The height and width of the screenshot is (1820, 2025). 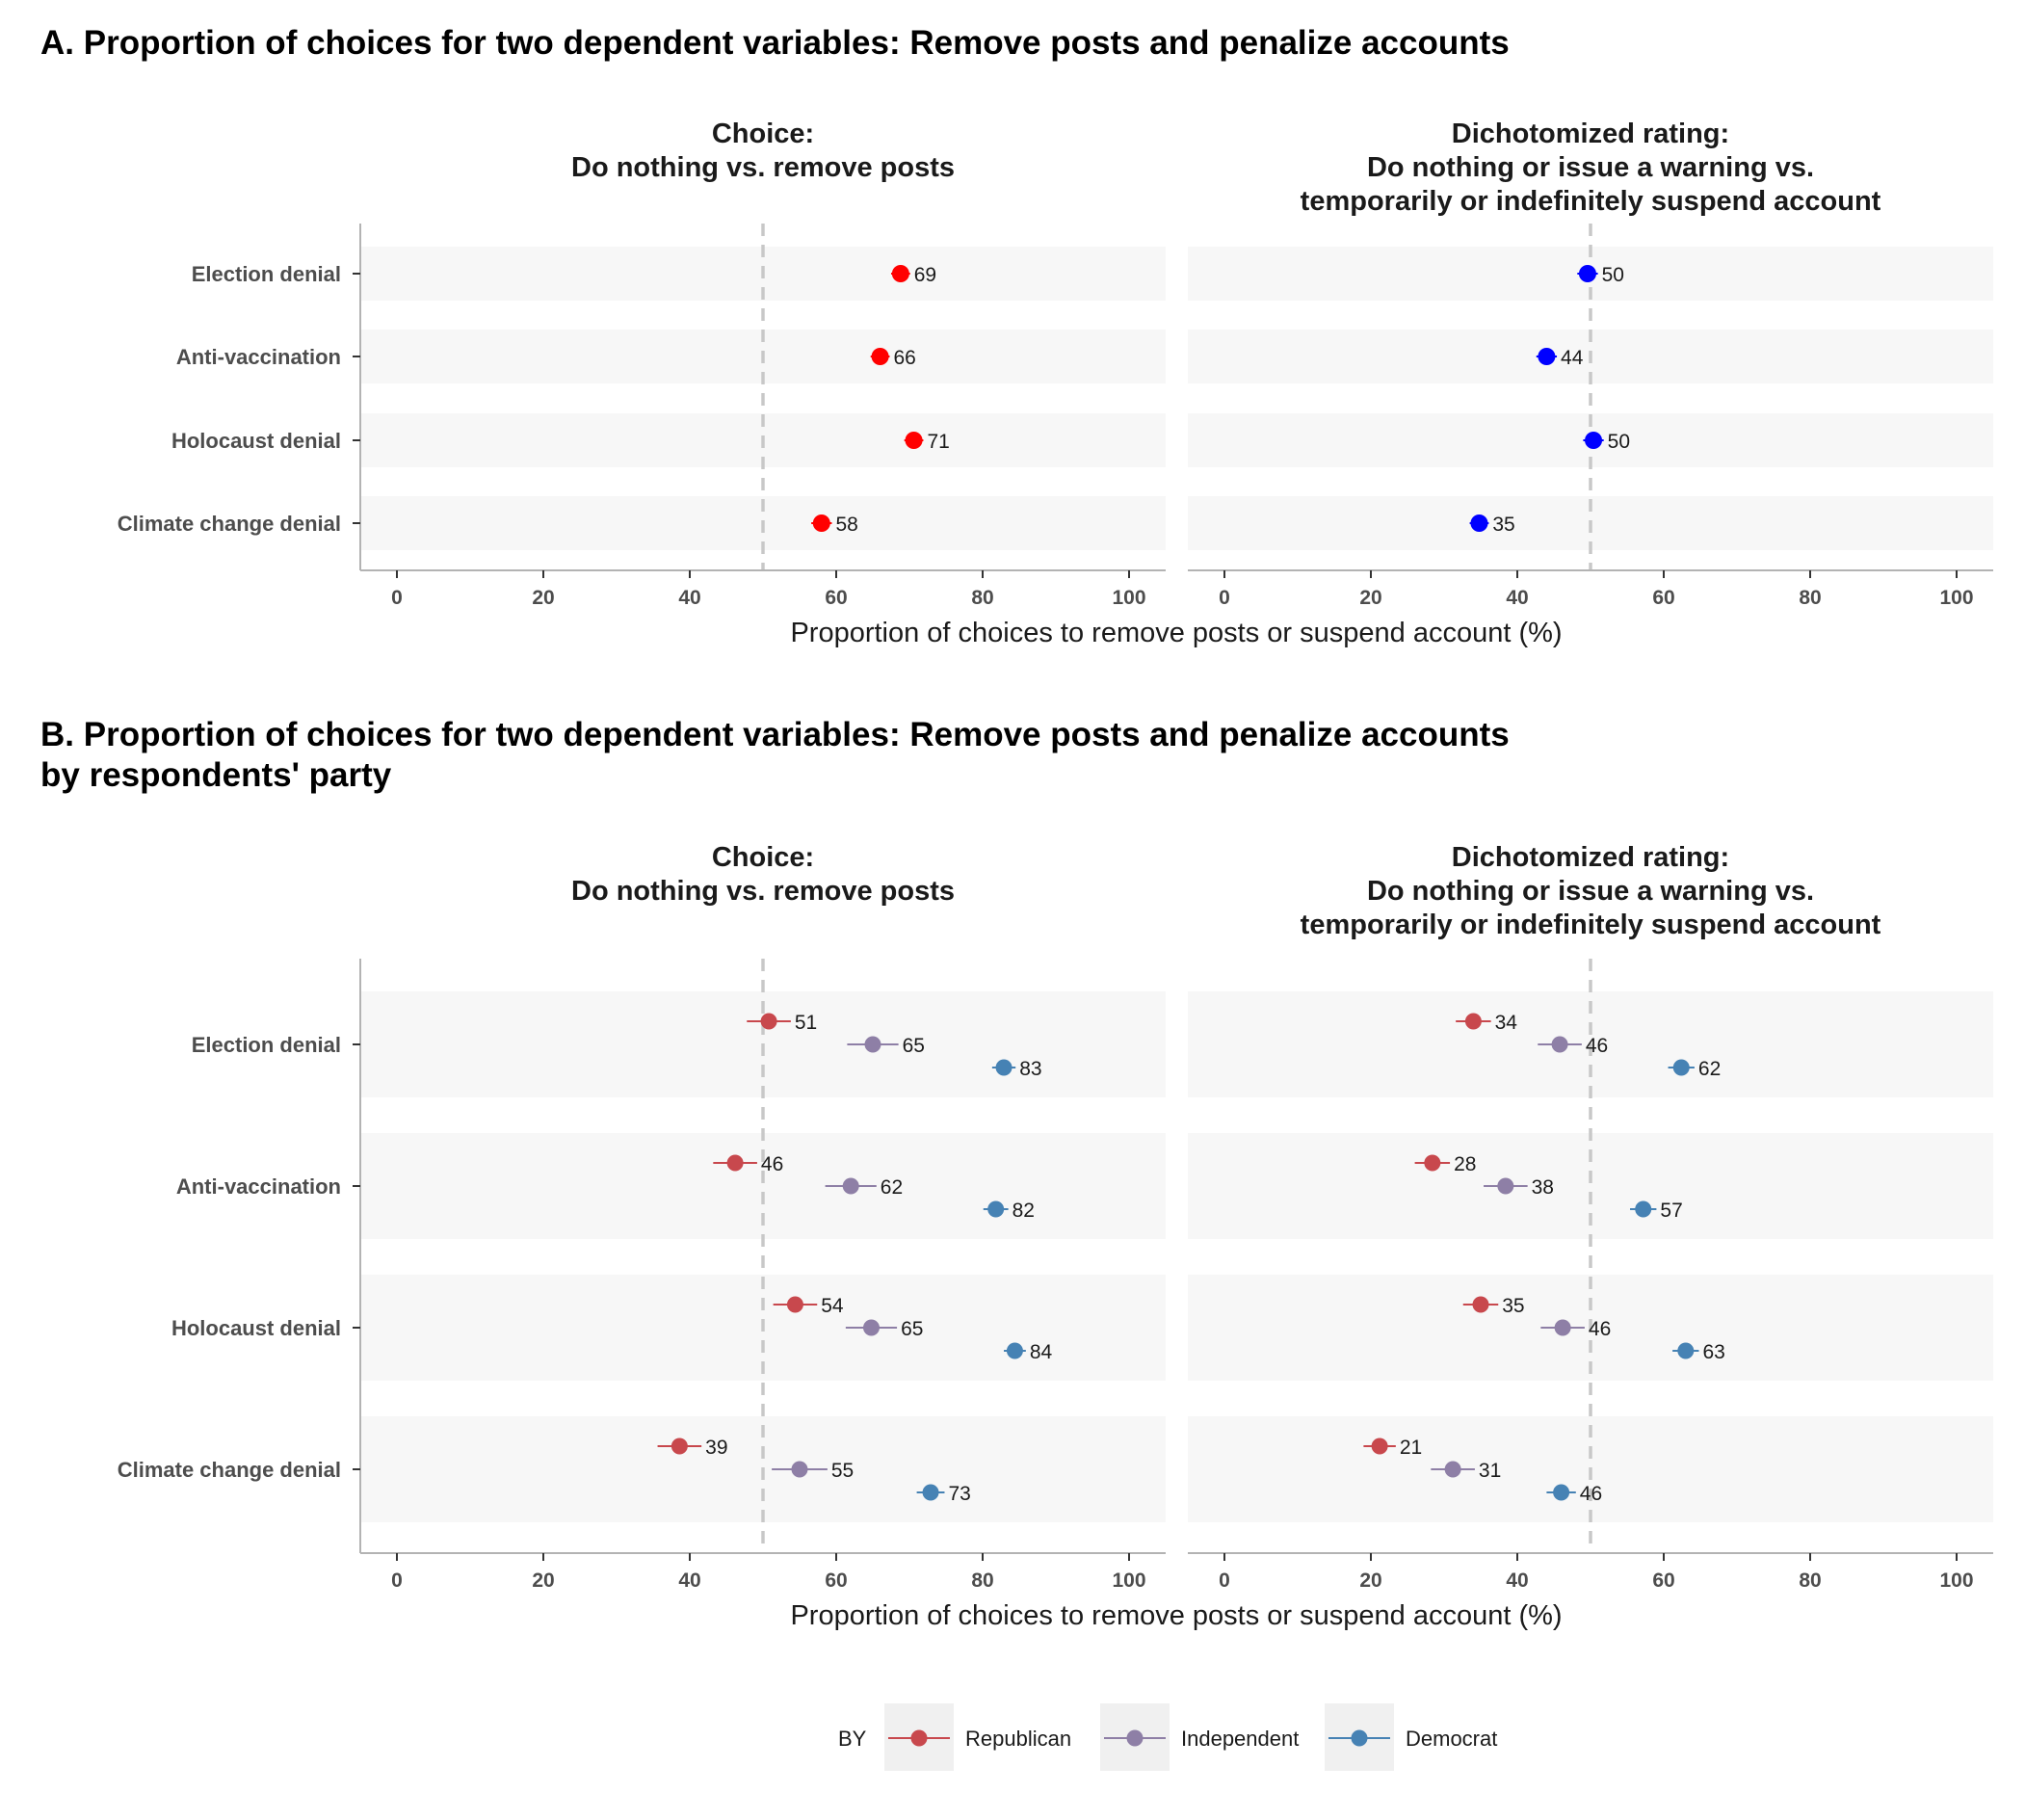 I want to click on legend-item-independent: Independent, so click(x=1199, y=1737).